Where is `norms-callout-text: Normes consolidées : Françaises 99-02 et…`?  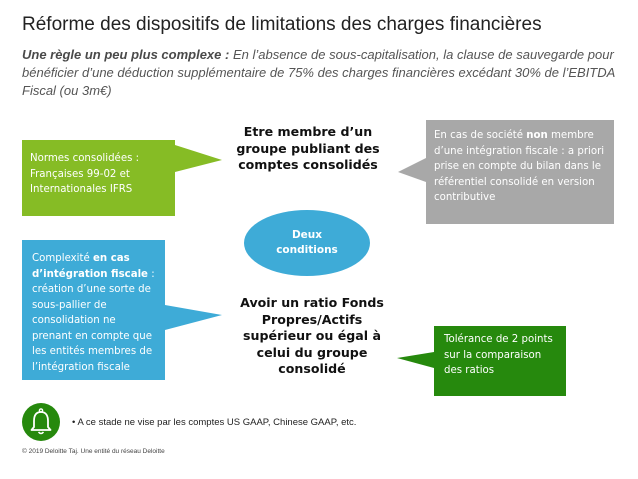
norms-callout-text: Normes consolidées : Françaises 99-02 et… is located at coordinates (85, 174).